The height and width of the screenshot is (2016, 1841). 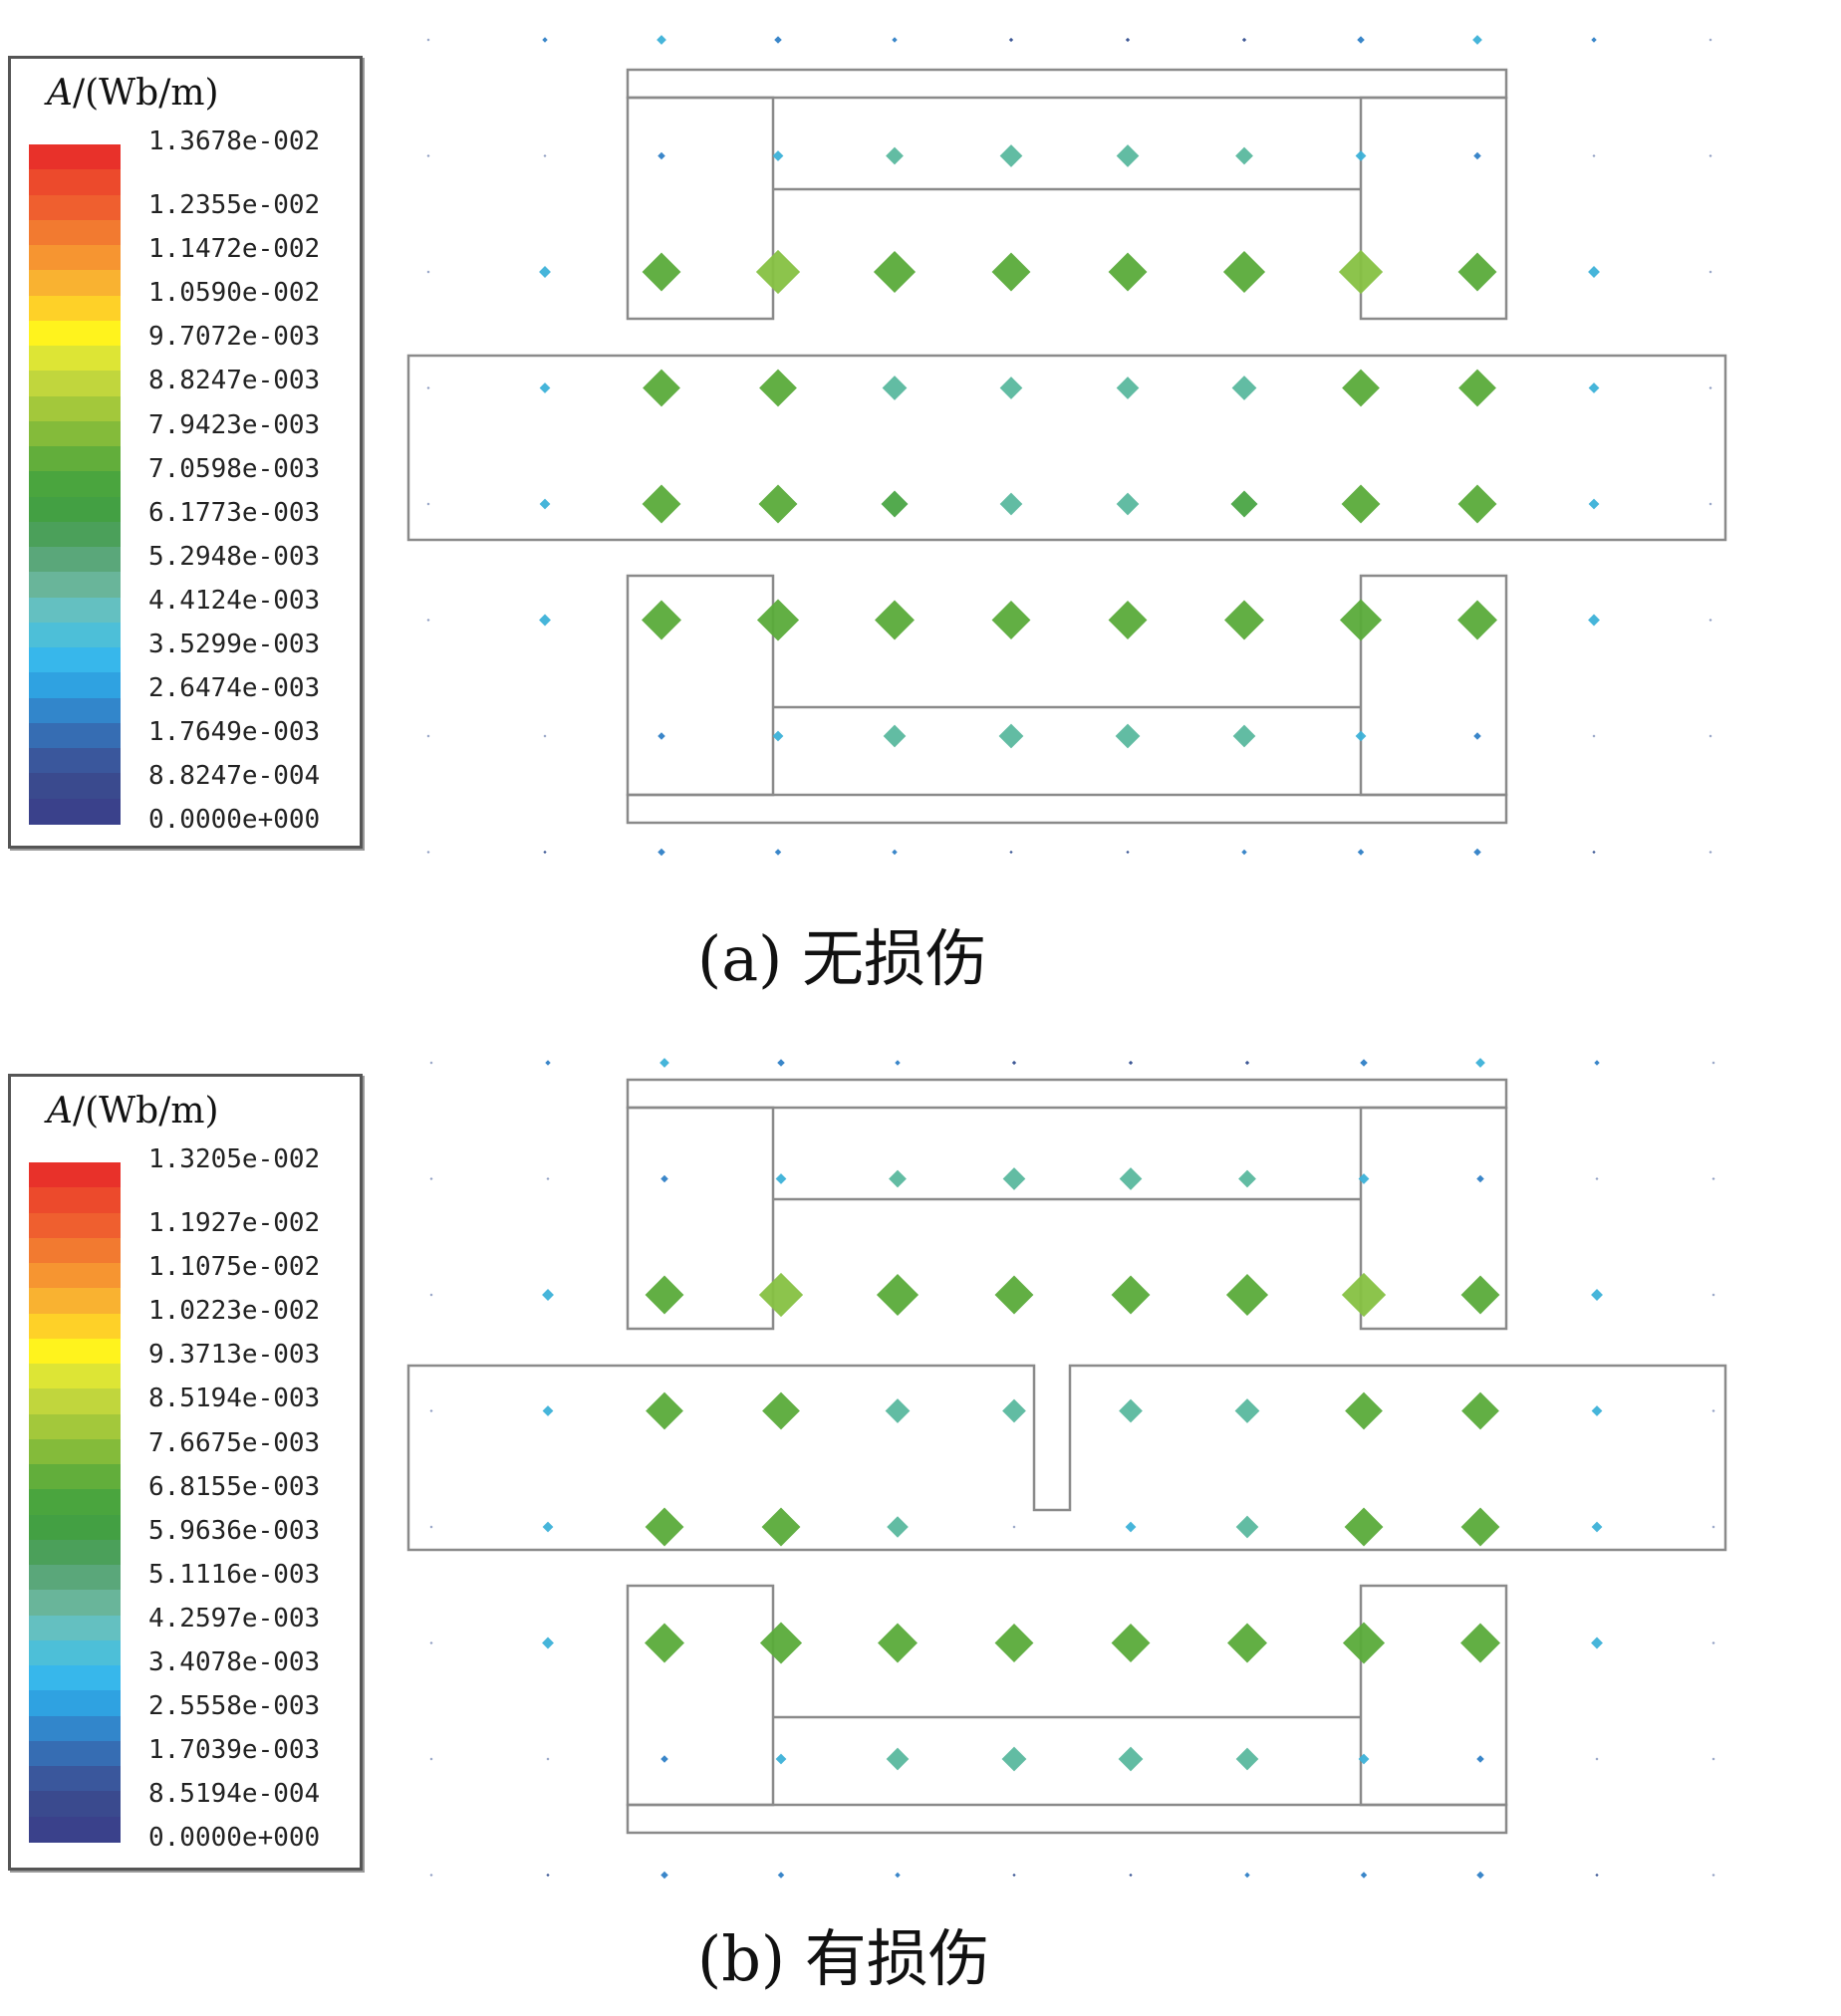 I want to click on legend-tick-label: 6.8155e-003, so click(x=234, y=1487).